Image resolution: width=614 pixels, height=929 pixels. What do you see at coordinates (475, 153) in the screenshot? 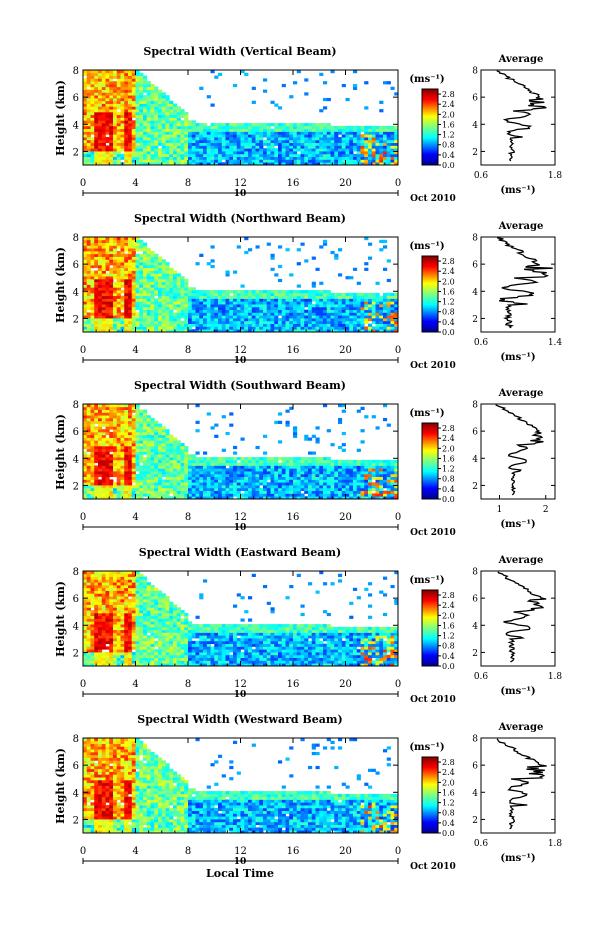
I see `profile-y-tick-label: 2` at bounding box center [475, 153].